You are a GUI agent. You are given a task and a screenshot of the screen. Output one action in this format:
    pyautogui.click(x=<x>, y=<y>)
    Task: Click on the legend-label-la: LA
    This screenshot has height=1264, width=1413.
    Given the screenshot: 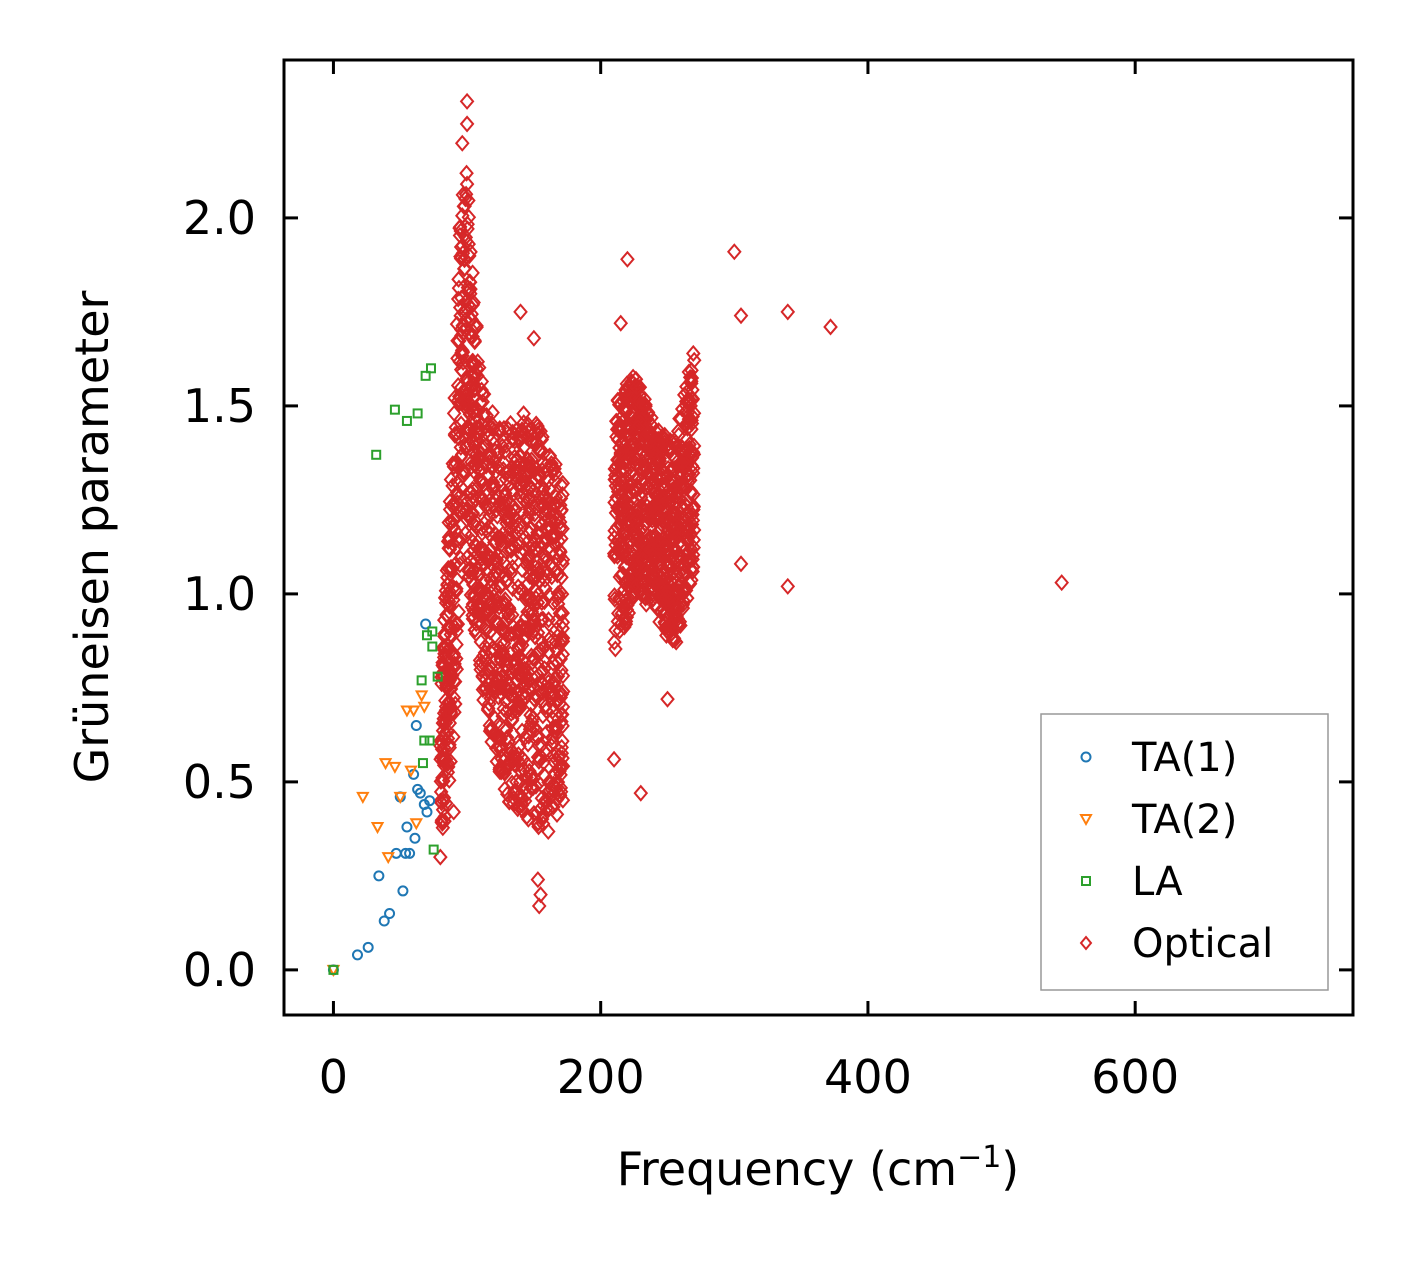 What is the action you would take?
    pyautogui.click(x=1157, y=882)
    